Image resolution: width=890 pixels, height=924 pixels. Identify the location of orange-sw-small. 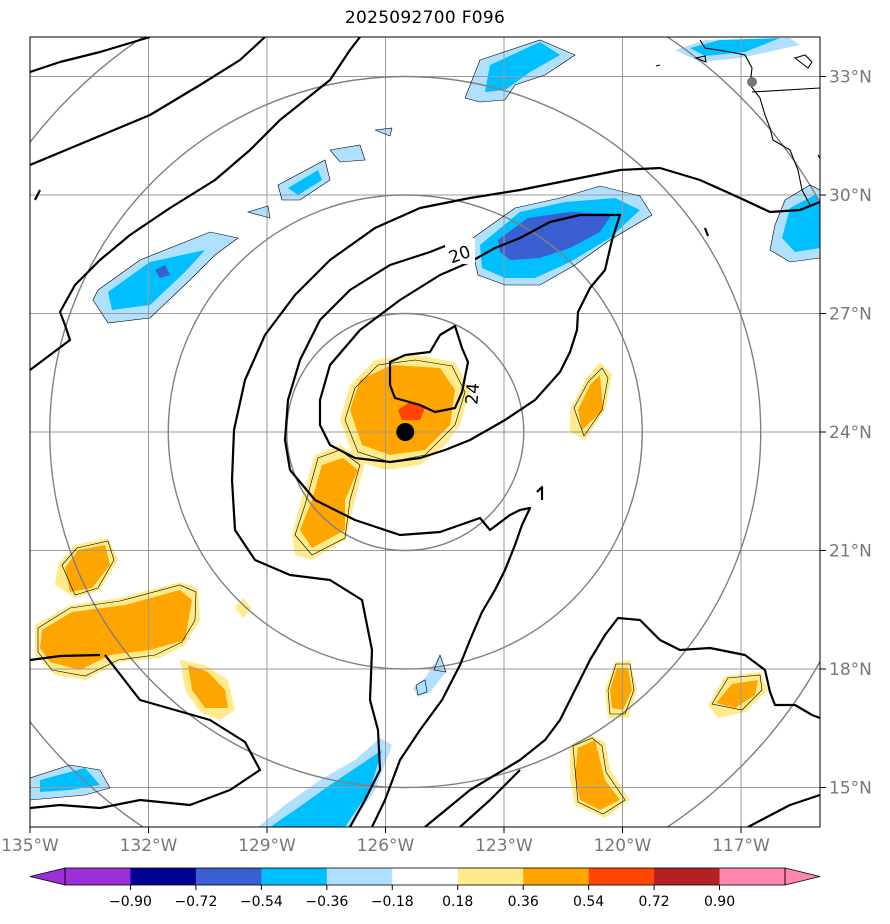
(87, 568).